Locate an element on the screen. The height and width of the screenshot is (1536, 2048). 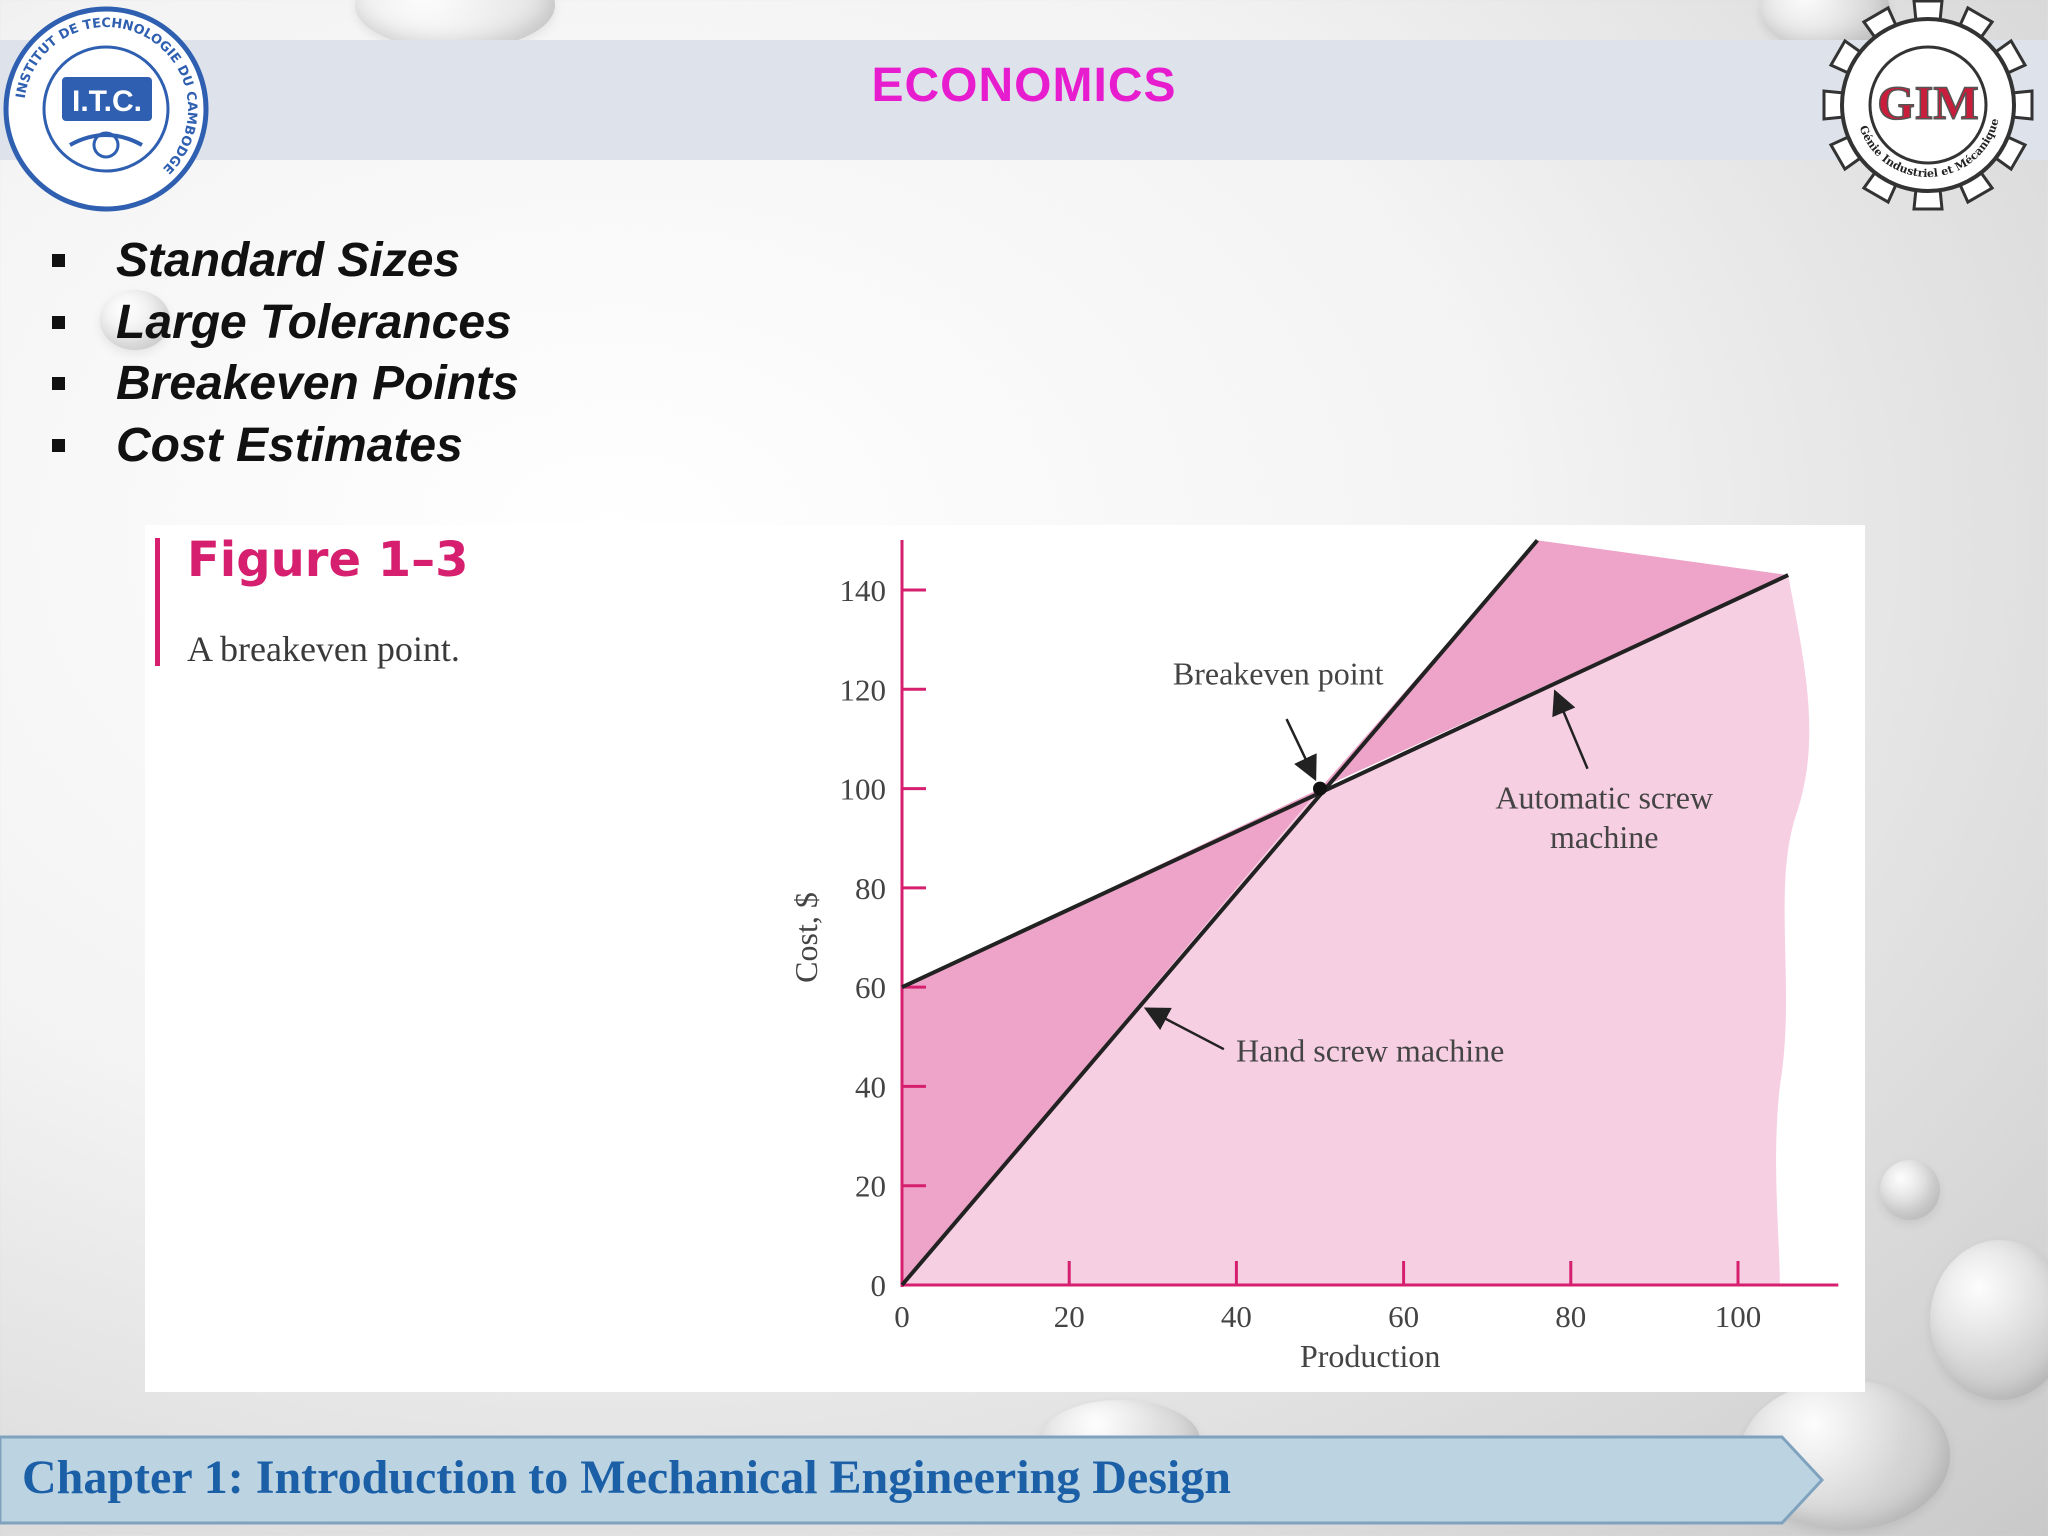
bullet-item: Large Tolerances is located at coordinates (284, 323).